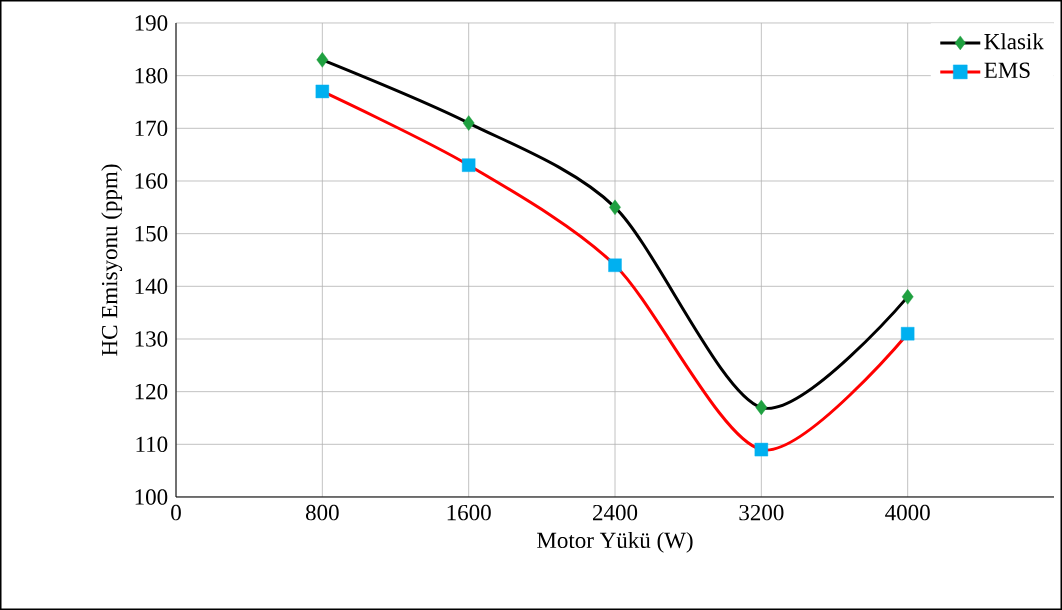  Describe the element at coordinates (151, 233) in the screenshot. I see `y-tick-label: 150` at that location.